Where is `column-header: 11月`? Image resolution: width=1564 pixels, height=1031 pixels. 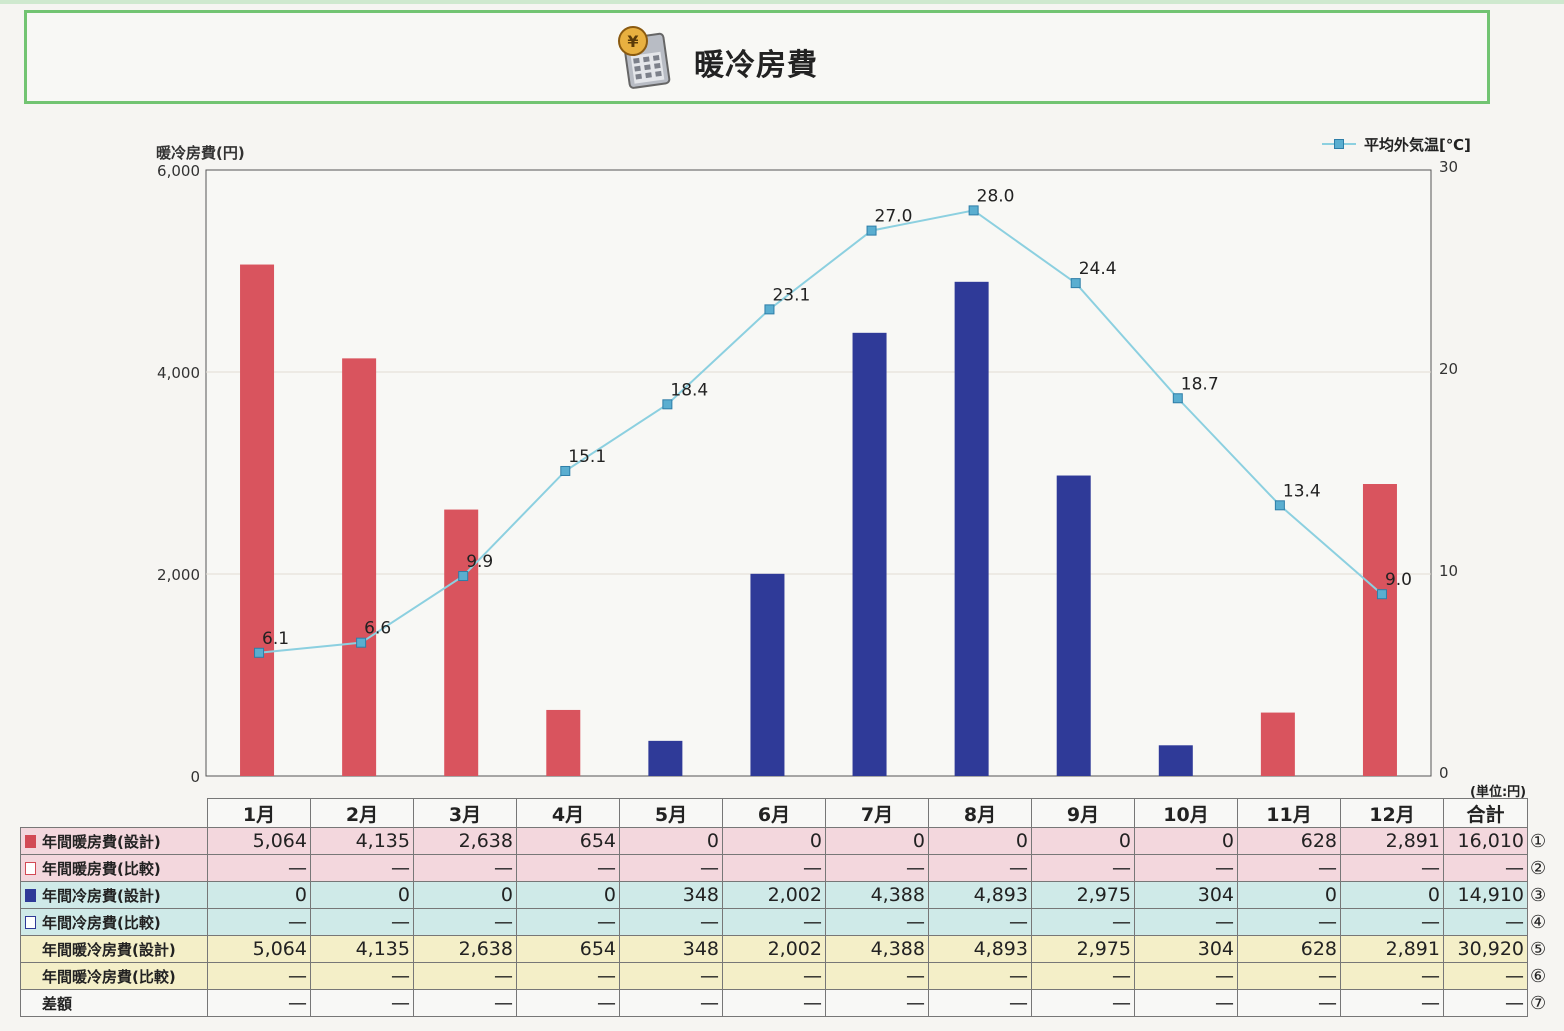
column-header: 11月 is located at coordinates (1289, 813).